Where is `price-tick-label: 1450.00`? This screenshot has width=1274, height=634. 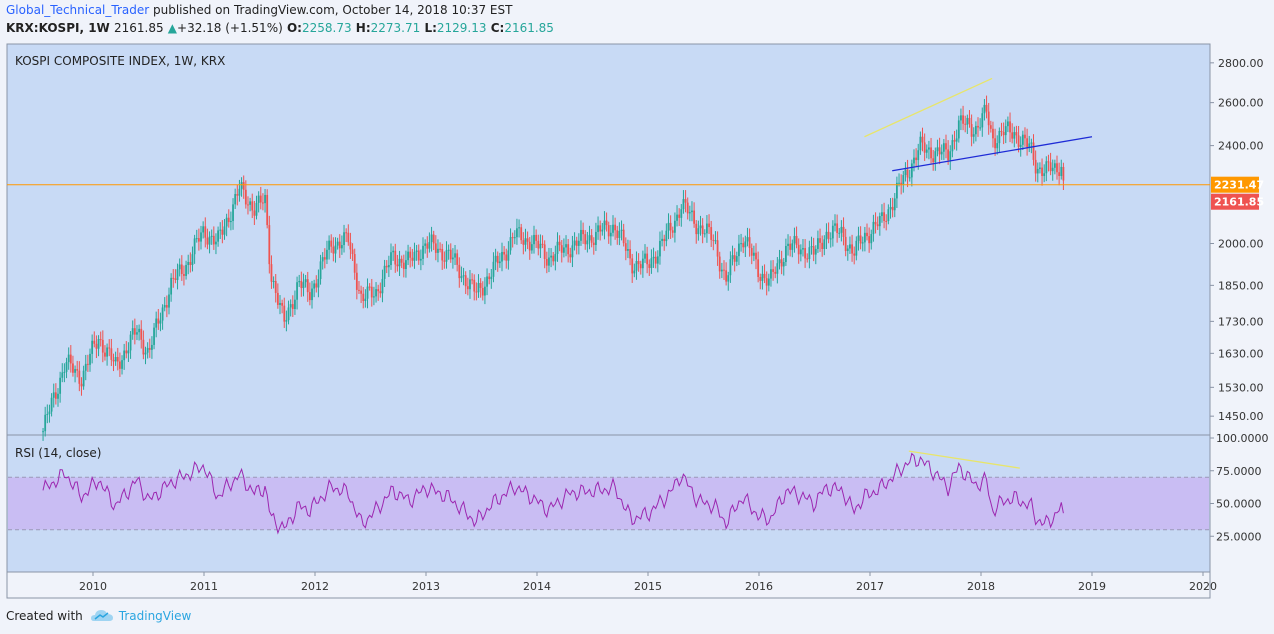
price-tick-label: 1450.00 is located at coordinates (1241, 416).